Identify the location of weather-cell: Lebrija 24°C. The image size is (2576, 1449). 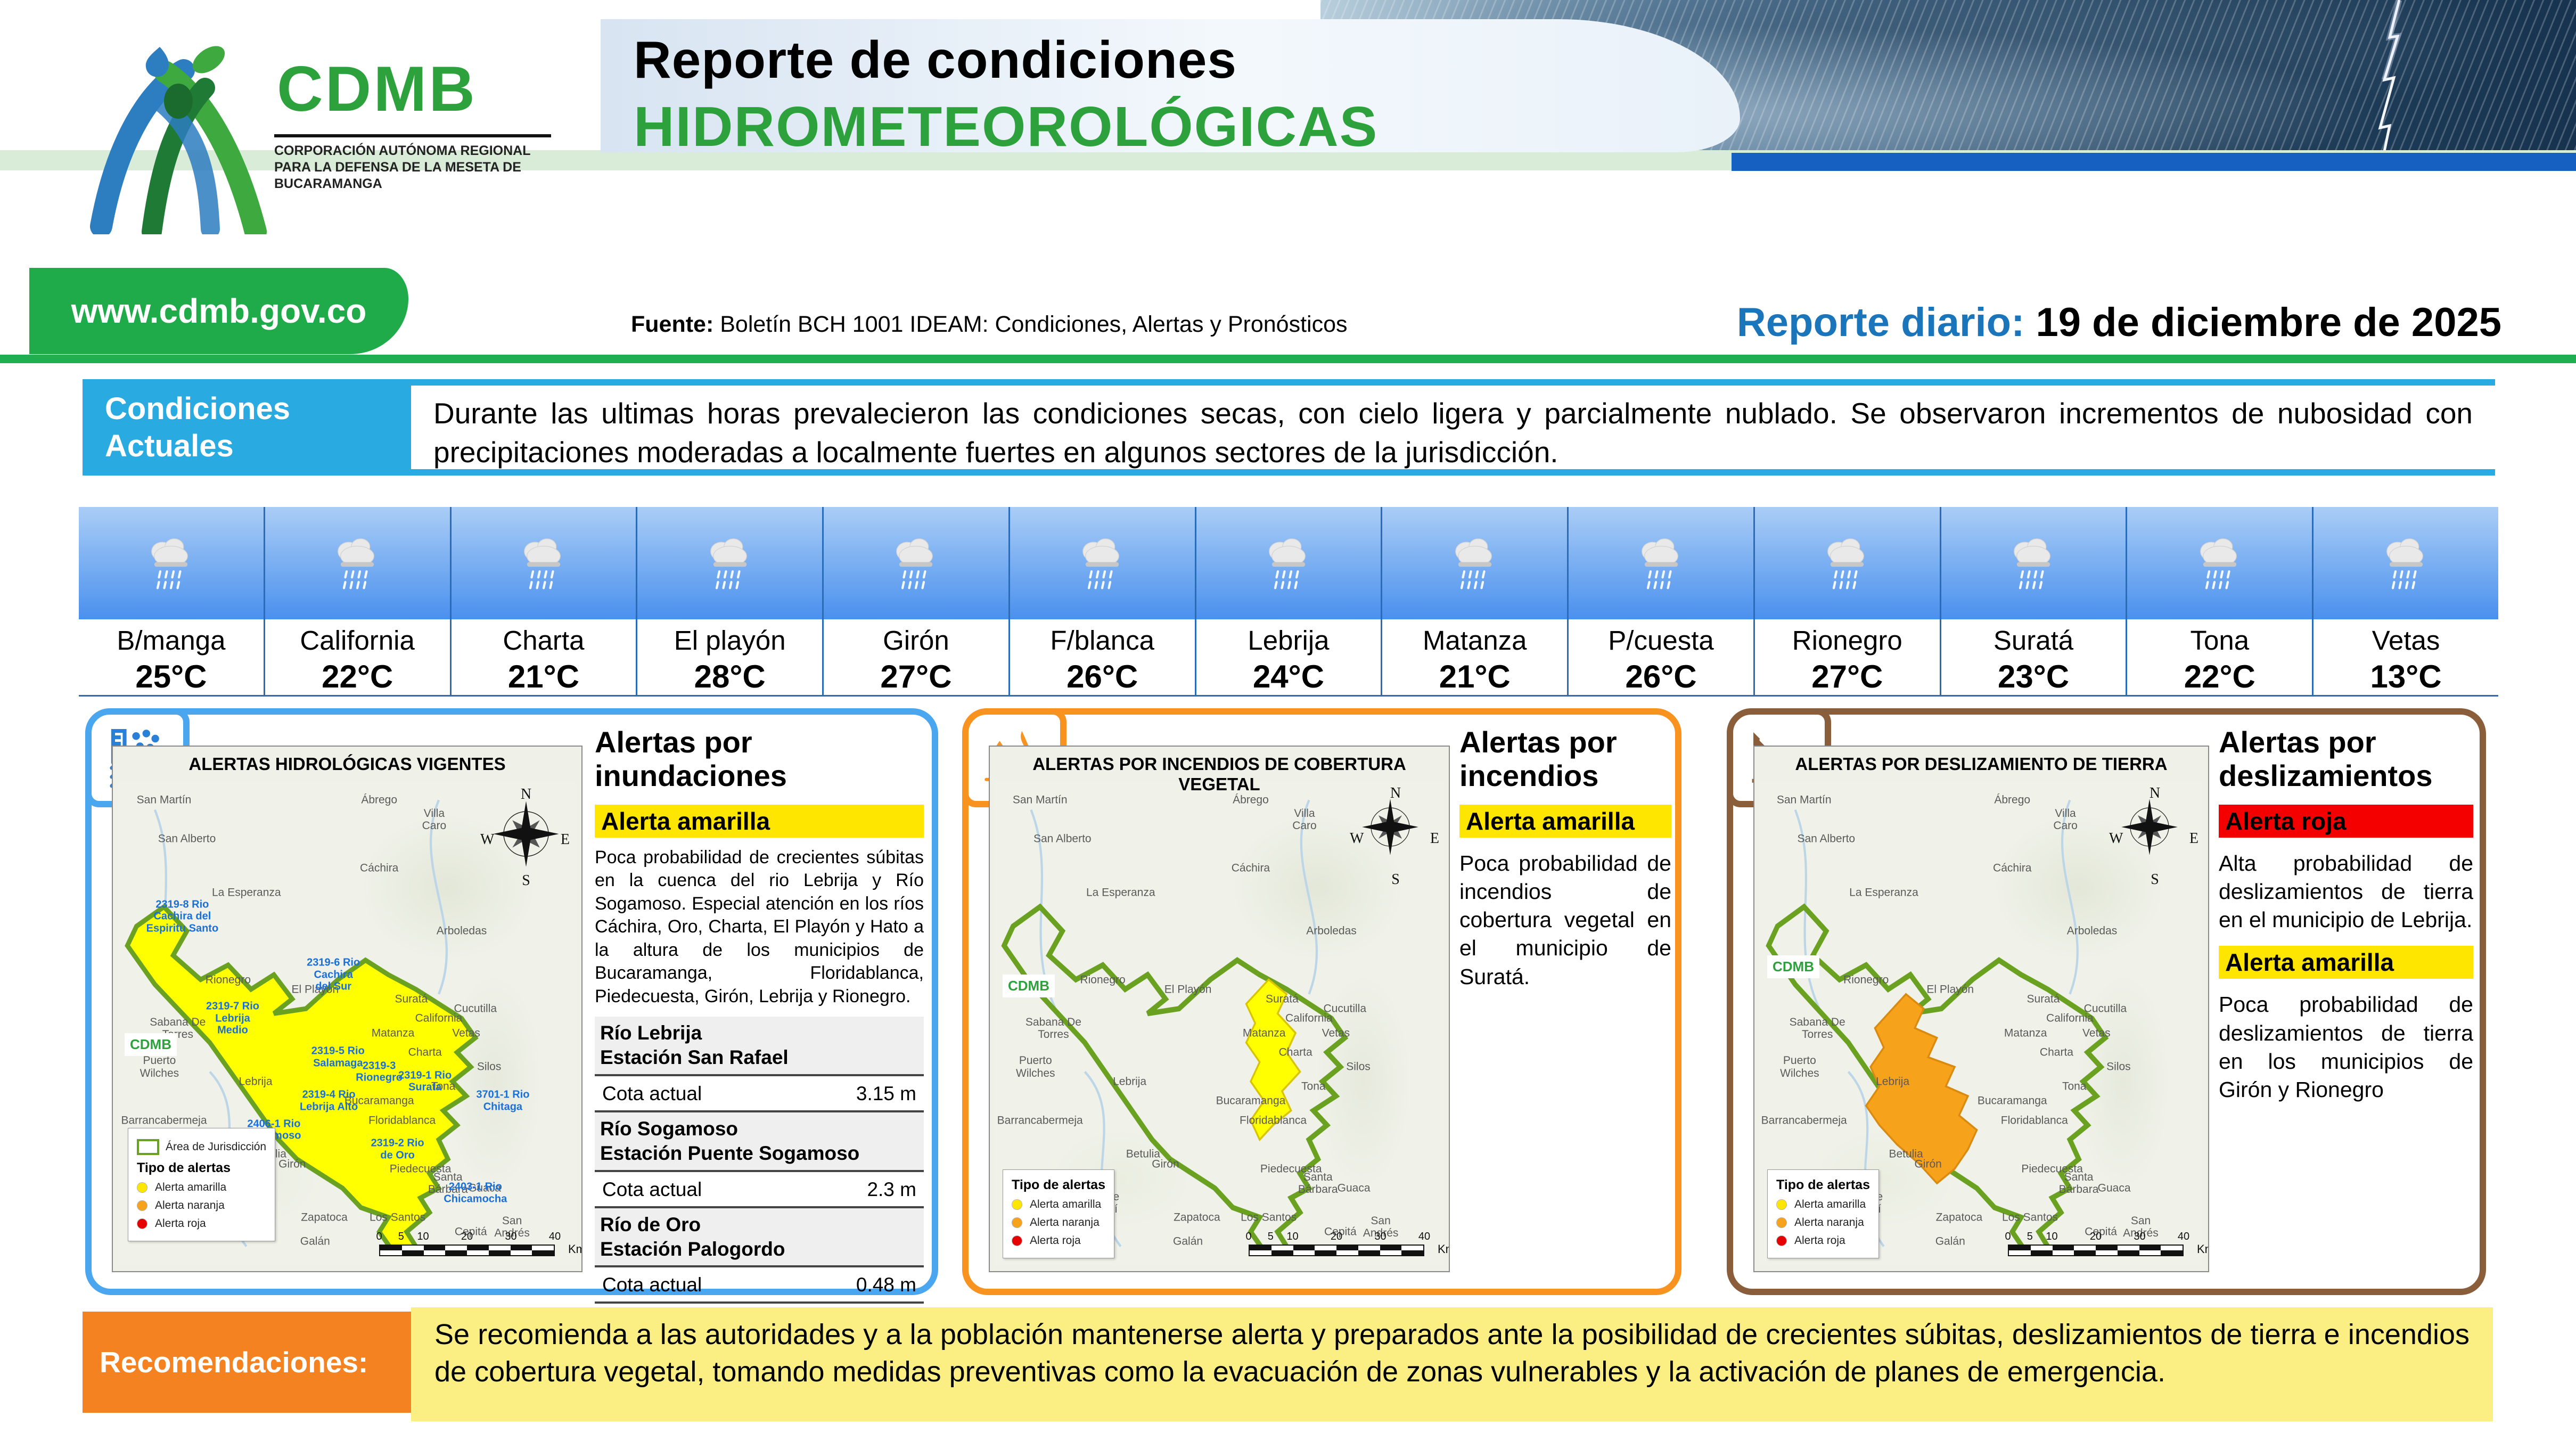
(1289, 601).